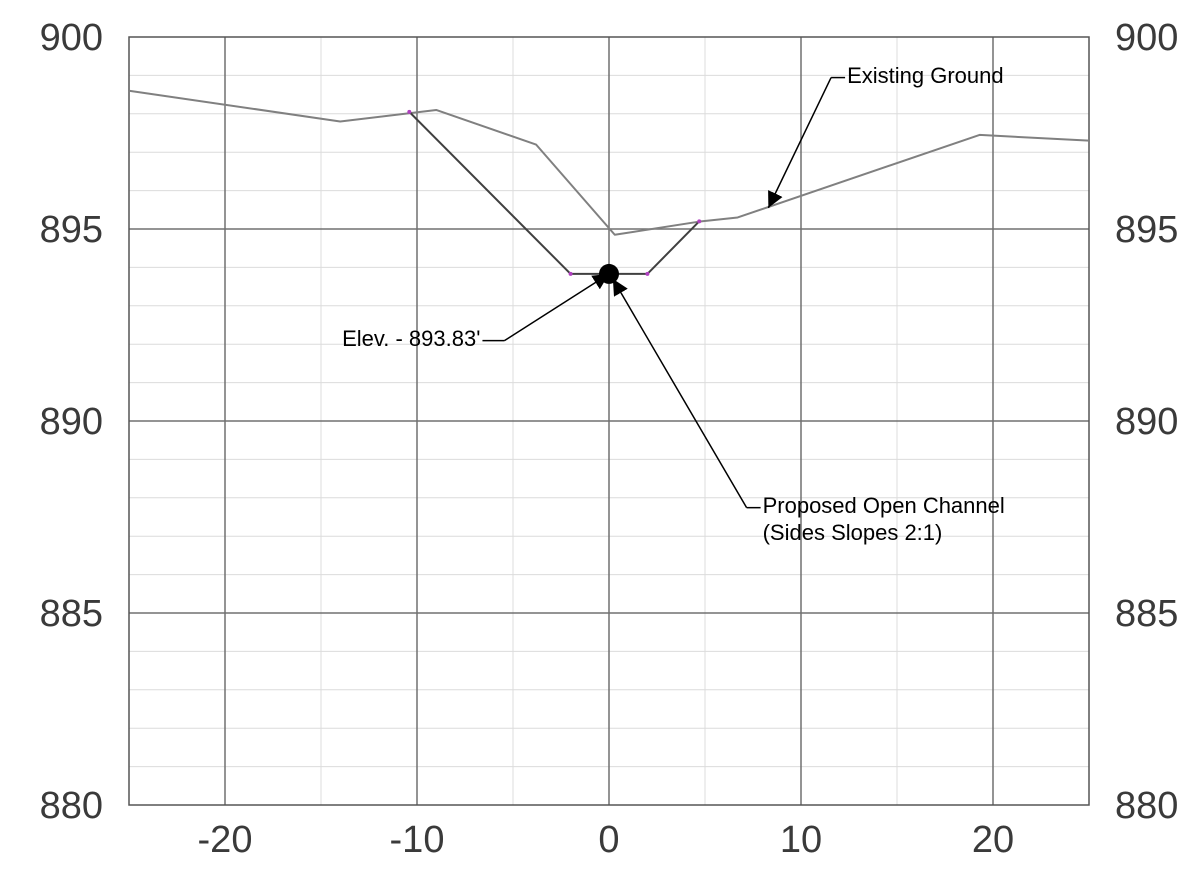  I want to click on existing-ground-label: Existing Ground, so click(925, 75).